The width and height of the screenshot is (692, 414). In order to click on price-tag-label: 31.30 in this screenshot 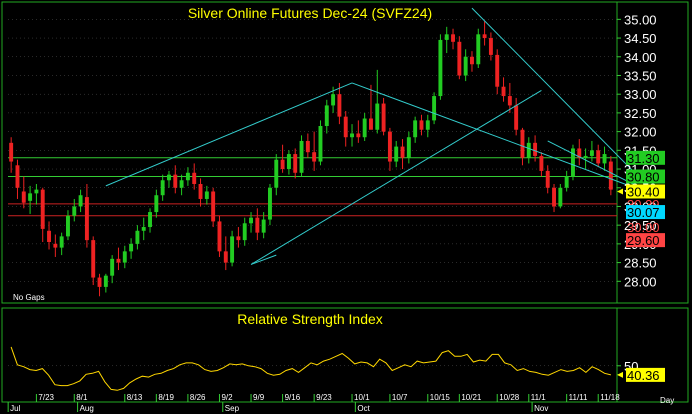, I will do `click(643, 158)`.